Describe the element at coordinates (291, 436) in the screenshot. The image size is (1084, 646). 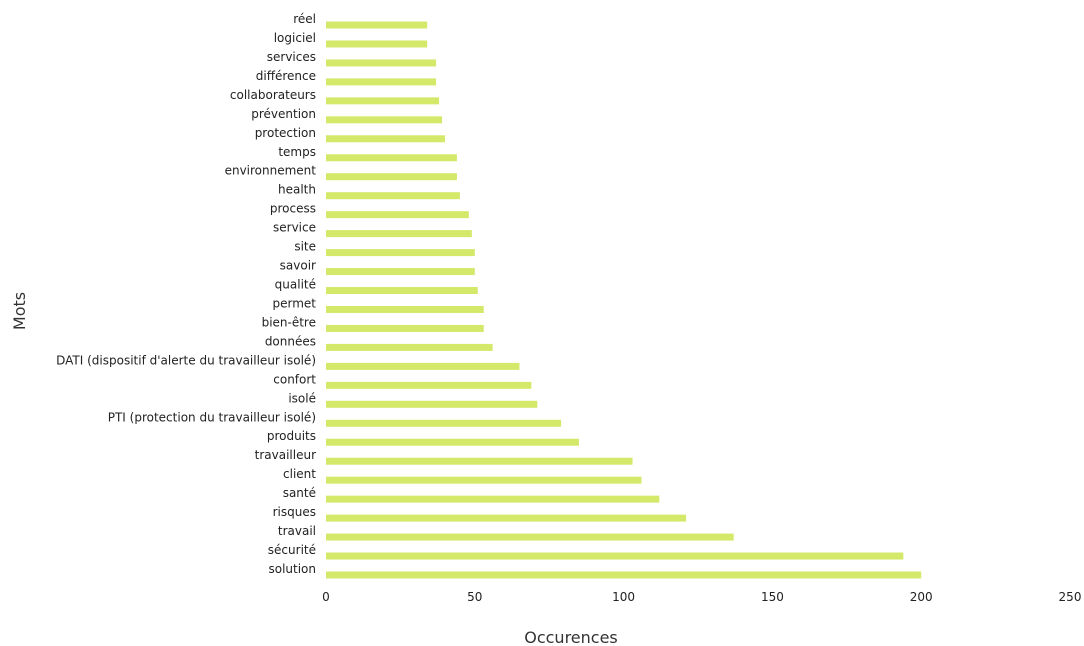
I see `category-label: produits` at that location.